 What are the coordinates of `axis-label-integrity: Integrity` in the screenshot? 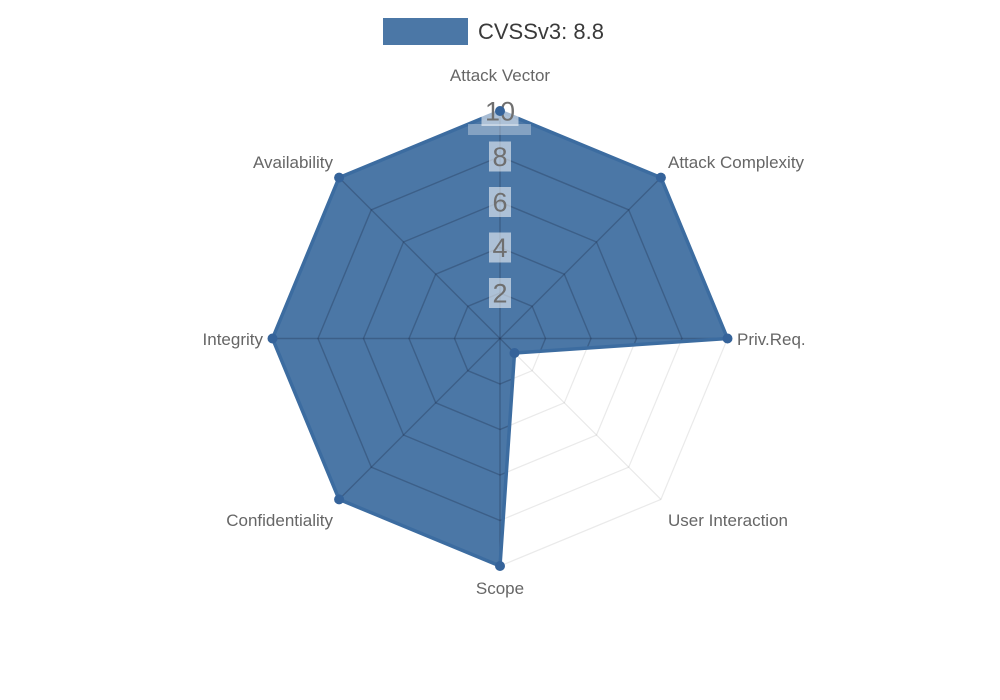 It's located at (233, 339).